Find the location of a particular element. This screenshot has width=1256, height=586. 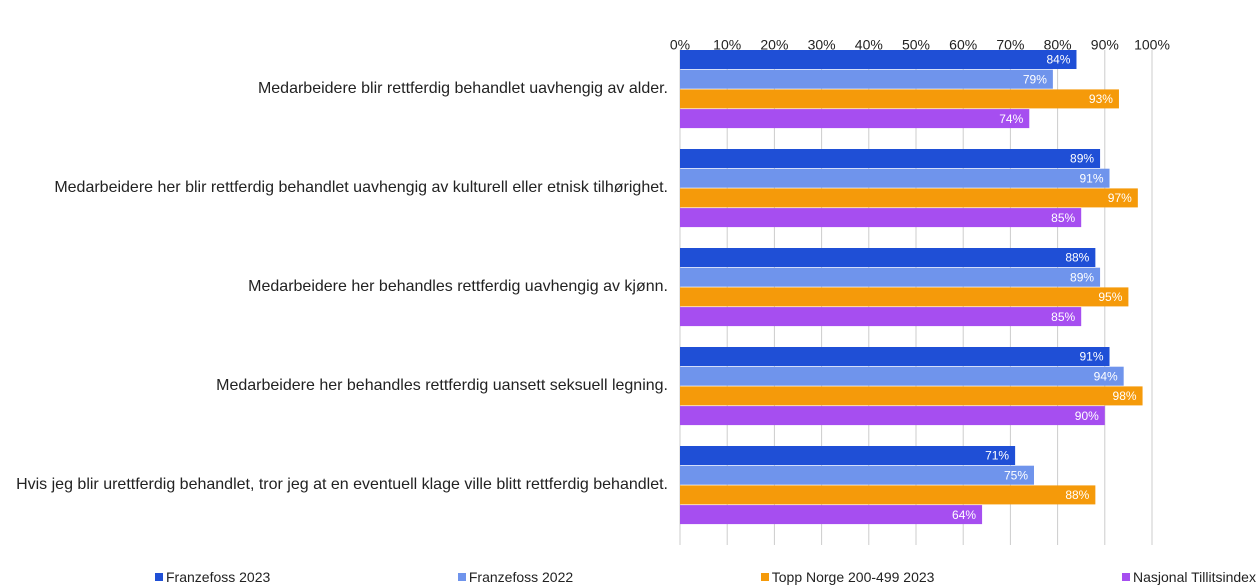

value-label: 94% is located at coordinates (1106, 376).